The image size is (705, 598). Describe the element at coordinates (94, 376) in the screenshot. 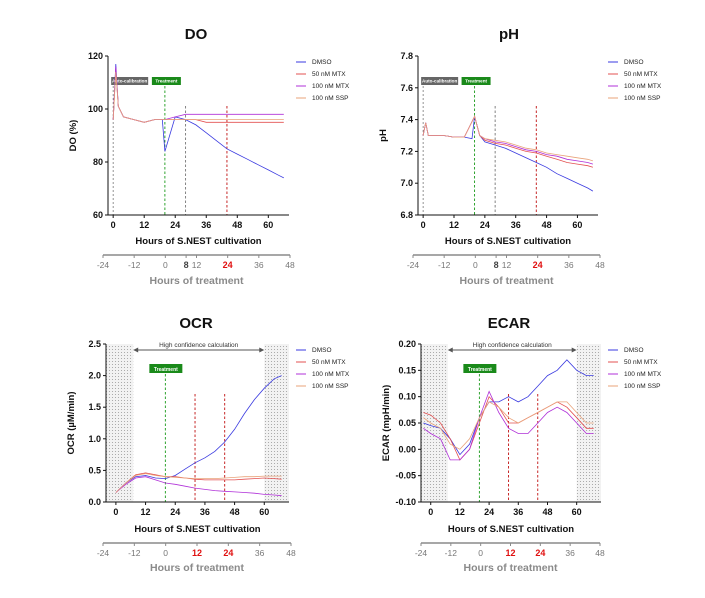

I see `y-tick-label: 2.0` at that location.